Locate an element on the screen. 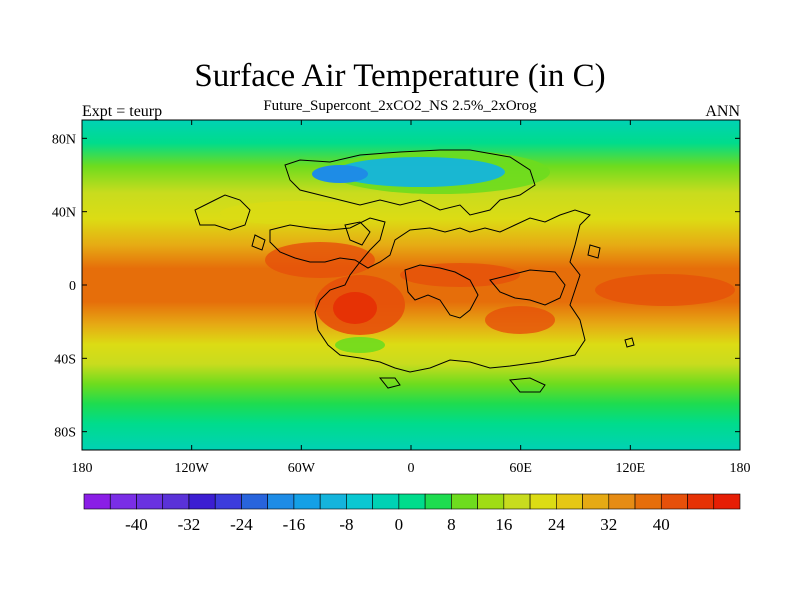 The height and width of the screenshot is (600, 800). lon-tick-label: 120E is located at coordinates (631, 468).